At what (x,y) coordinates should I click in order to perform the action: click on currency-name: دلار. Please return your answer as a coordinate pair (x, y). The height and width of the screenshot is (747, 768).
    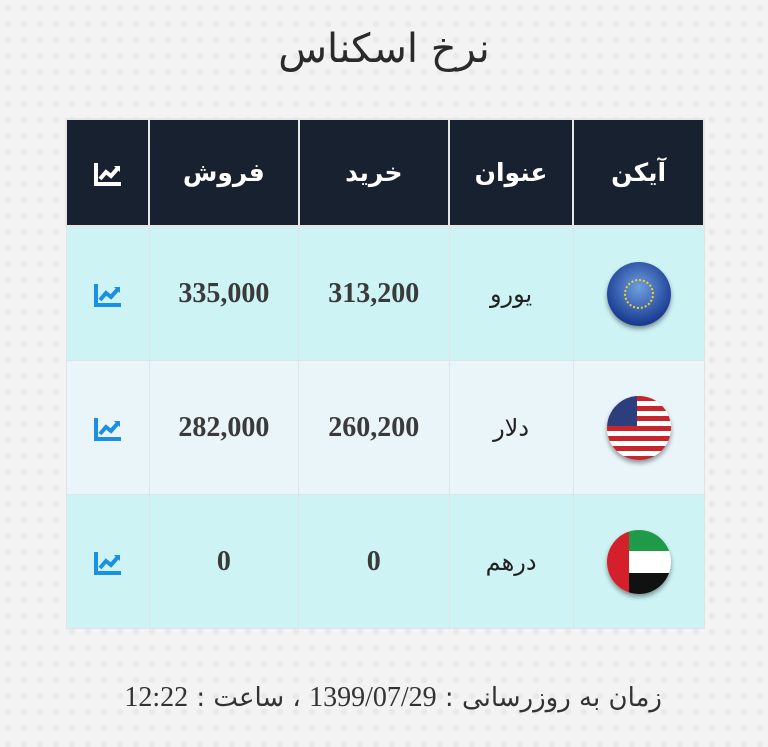
    Looking at the image, I should click on (511, 427).